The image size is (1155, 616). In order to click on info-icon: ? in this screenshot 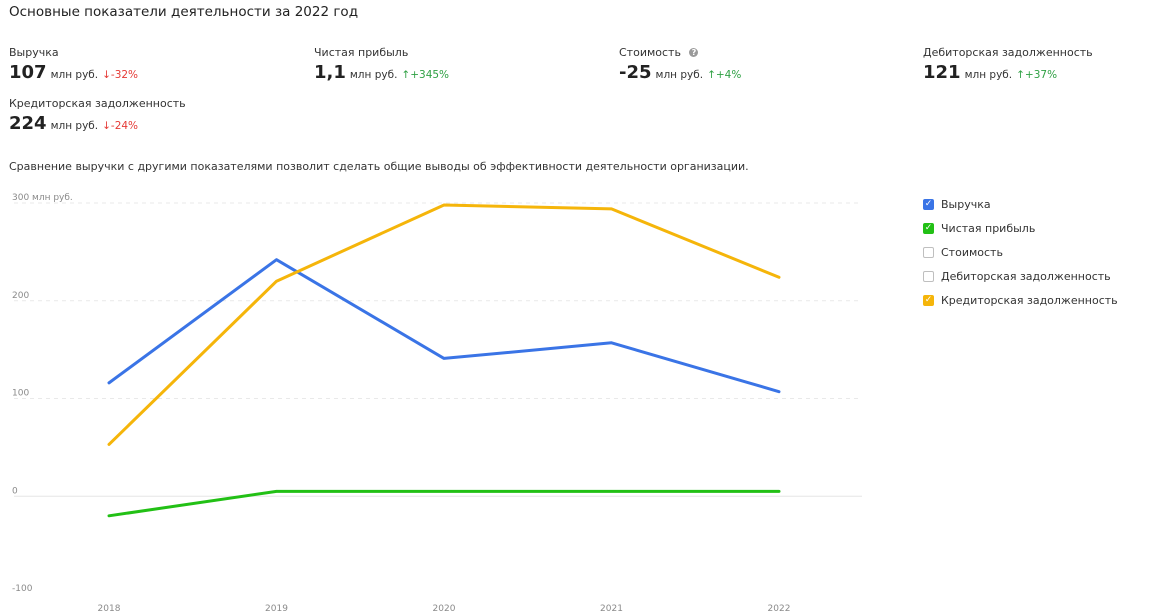, I will do `click(694, 52)`.